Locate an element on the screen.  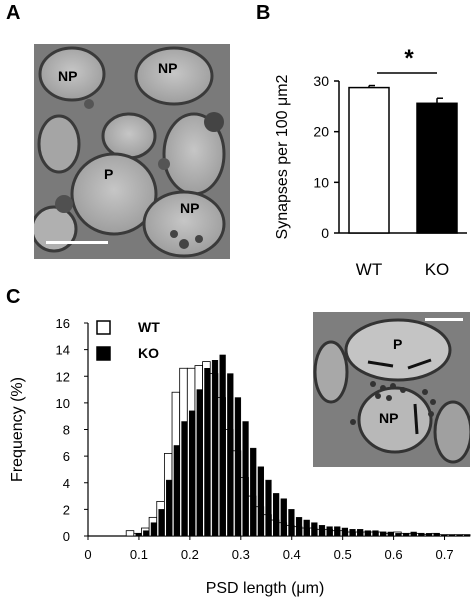
bar-wt is located at coordinates (369, 160).